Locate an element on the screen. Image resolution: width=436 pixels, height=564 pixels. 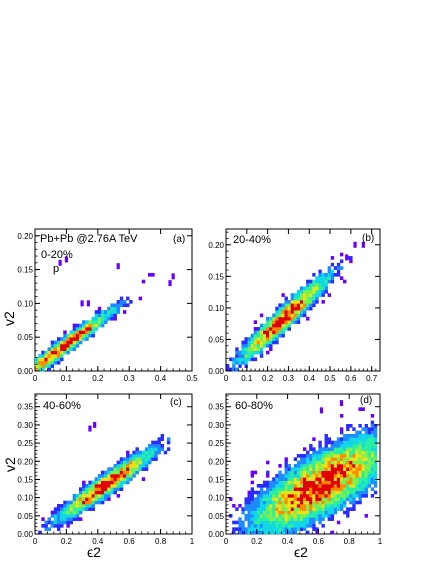
y-tick-label: 0.00 is located at coordinates (25, 371).